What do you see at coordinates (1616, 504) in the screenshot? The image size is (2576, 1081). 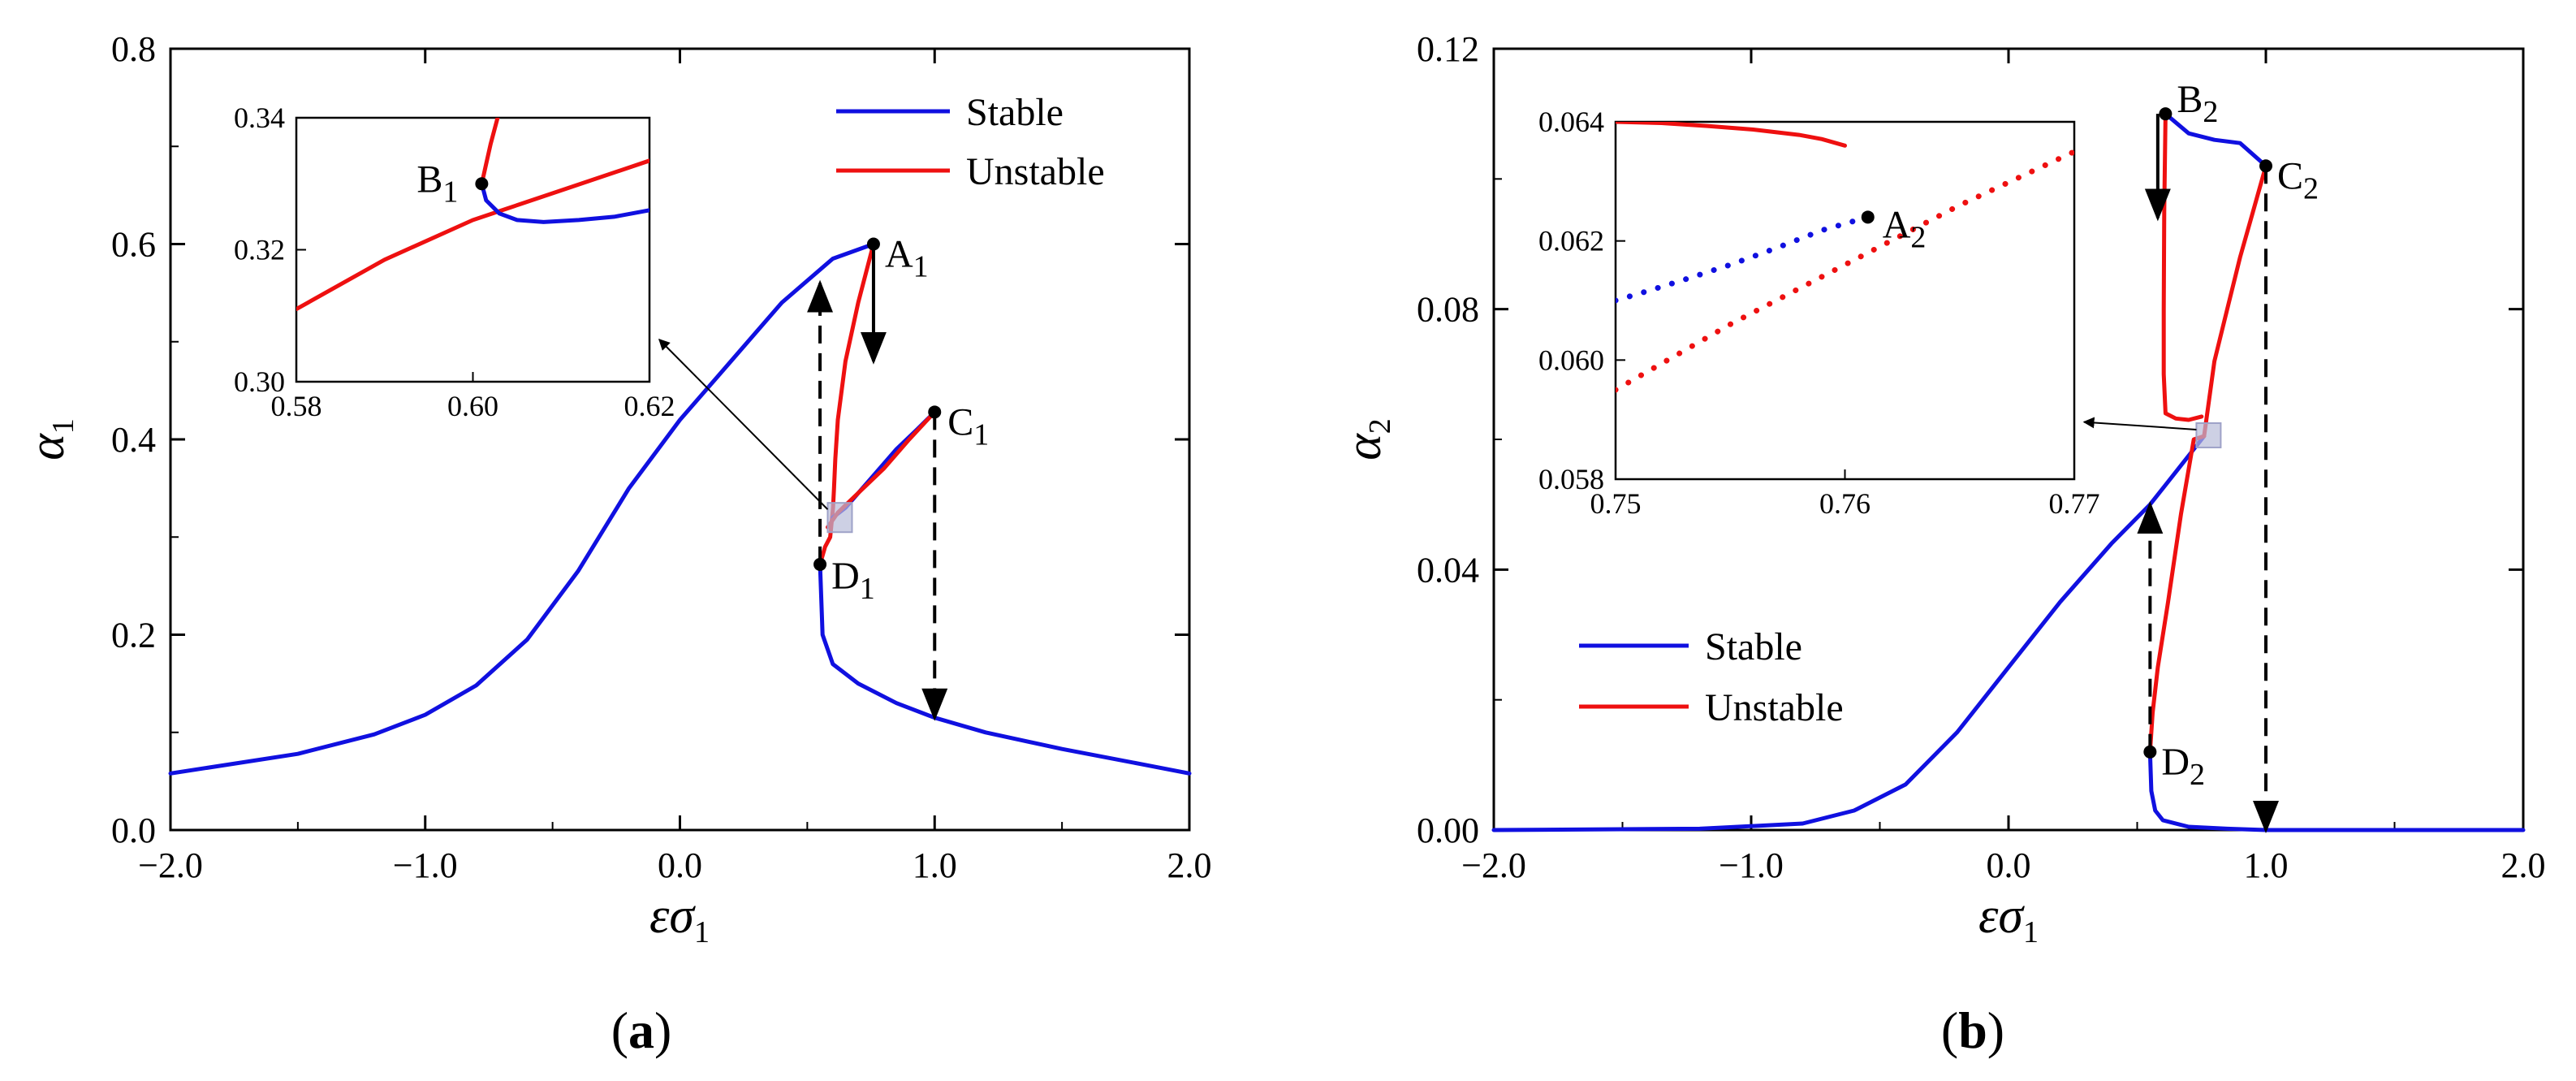 I see `inset-x-tick-label: 0.75` at bounding box center [1616, 504].